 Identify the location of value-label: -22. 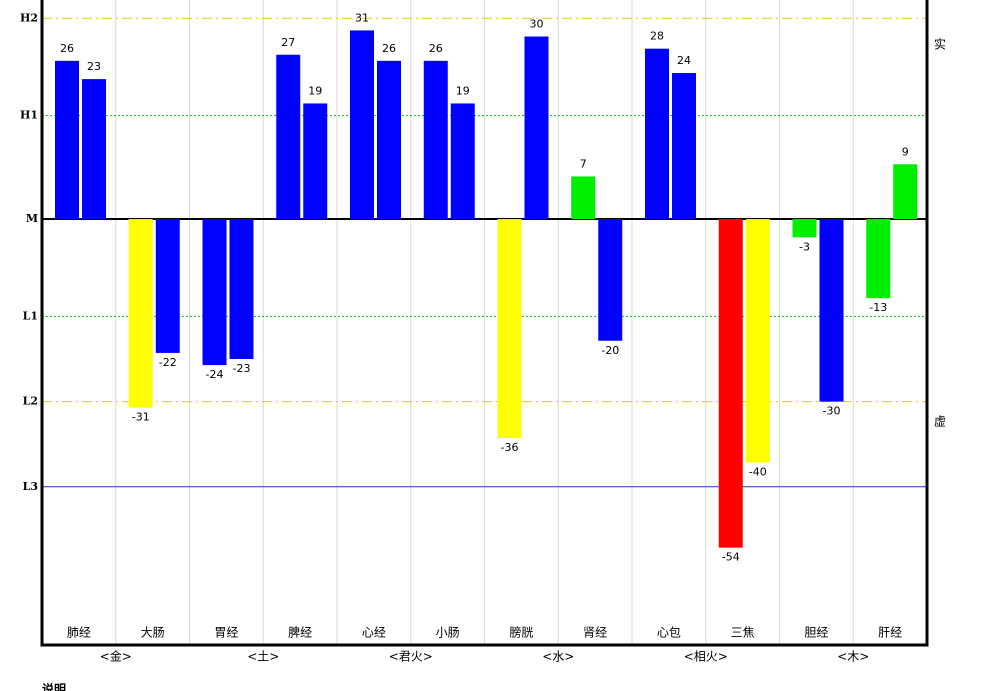
(168, 362).